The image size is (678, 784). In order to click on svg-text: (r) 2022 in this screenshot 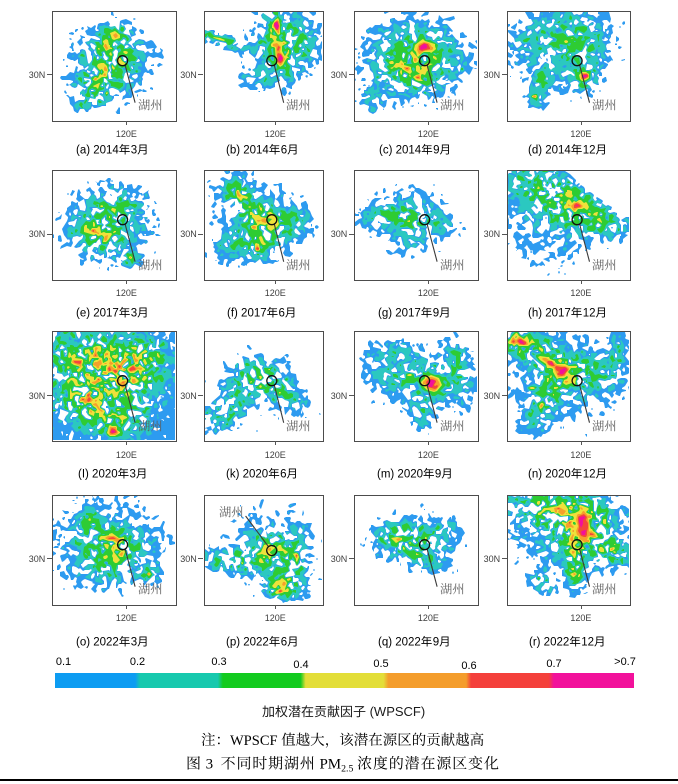, I will do `click(549, 642)`.